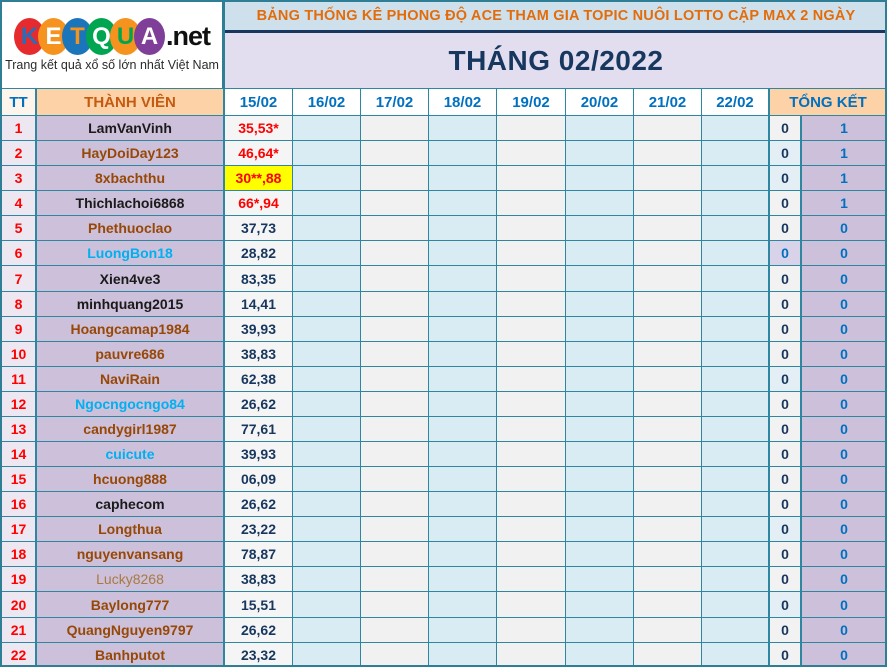 The width and height of the screenshot is (887, 667). Describe the element at coordinates (19, 279) in the screenshot. I see `tt-cell: 7` at that location.